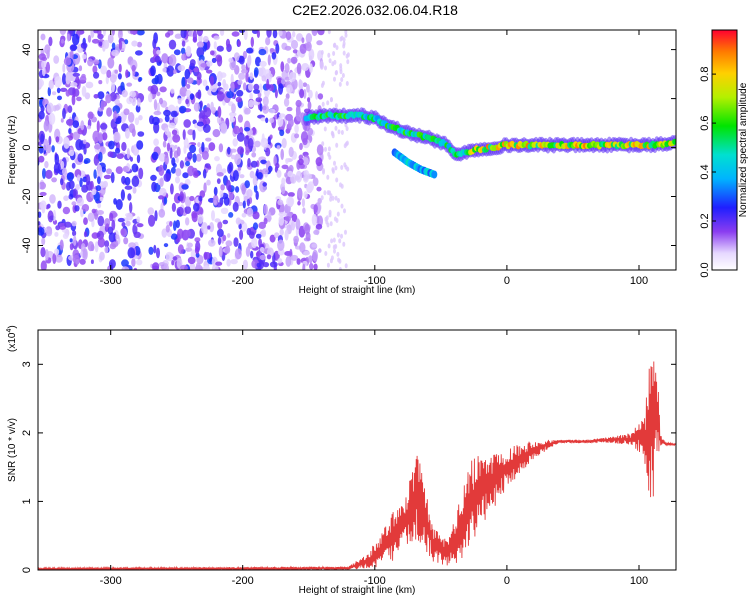 This screenshot has width=750, height=600. I want to click on colorbar-tick-label: 0.4, so click(705, 171).